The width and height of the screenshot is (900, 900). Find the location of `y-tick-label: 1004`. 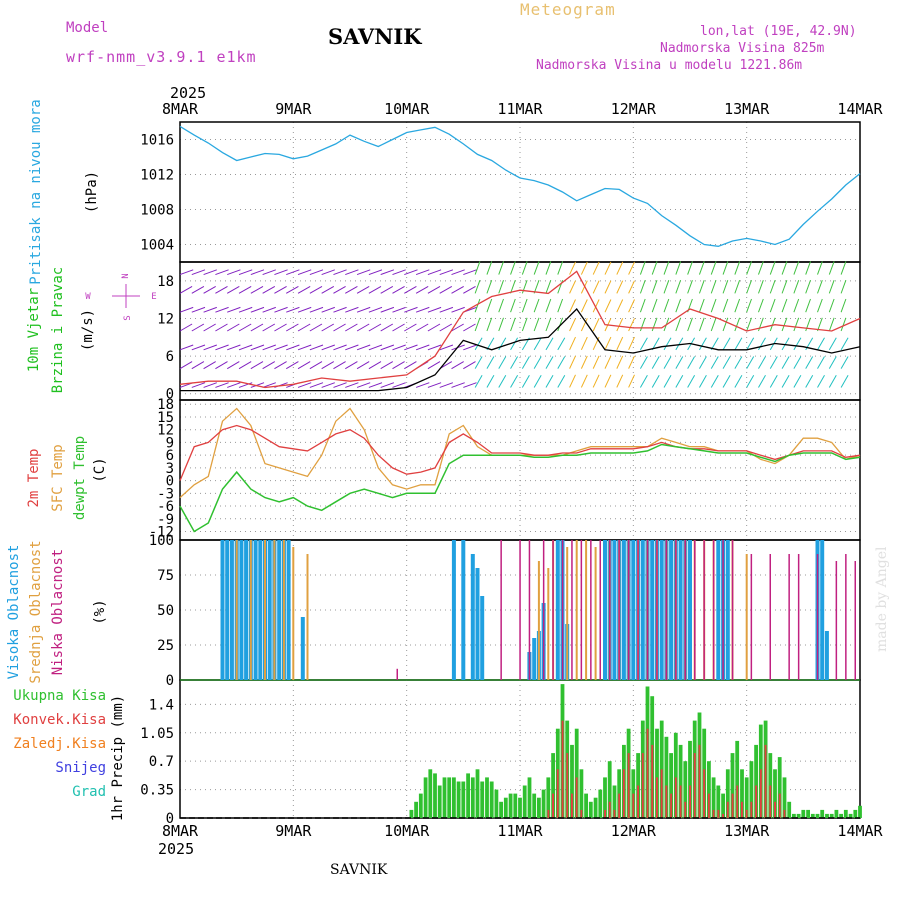

y-tick-label: 1004 is located at coordinates (157, 246).